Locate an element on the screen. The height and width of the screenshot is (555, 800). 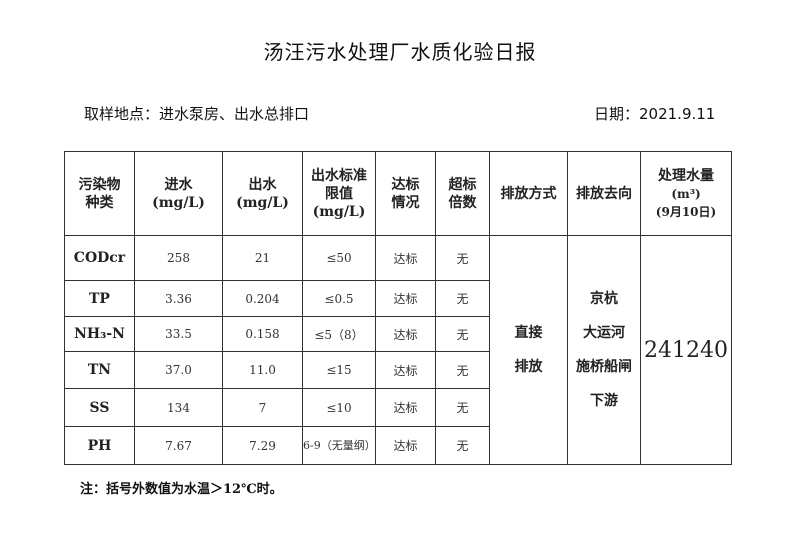
header-discharge-destination: 排放去向 is located at coordinates (604, 193).